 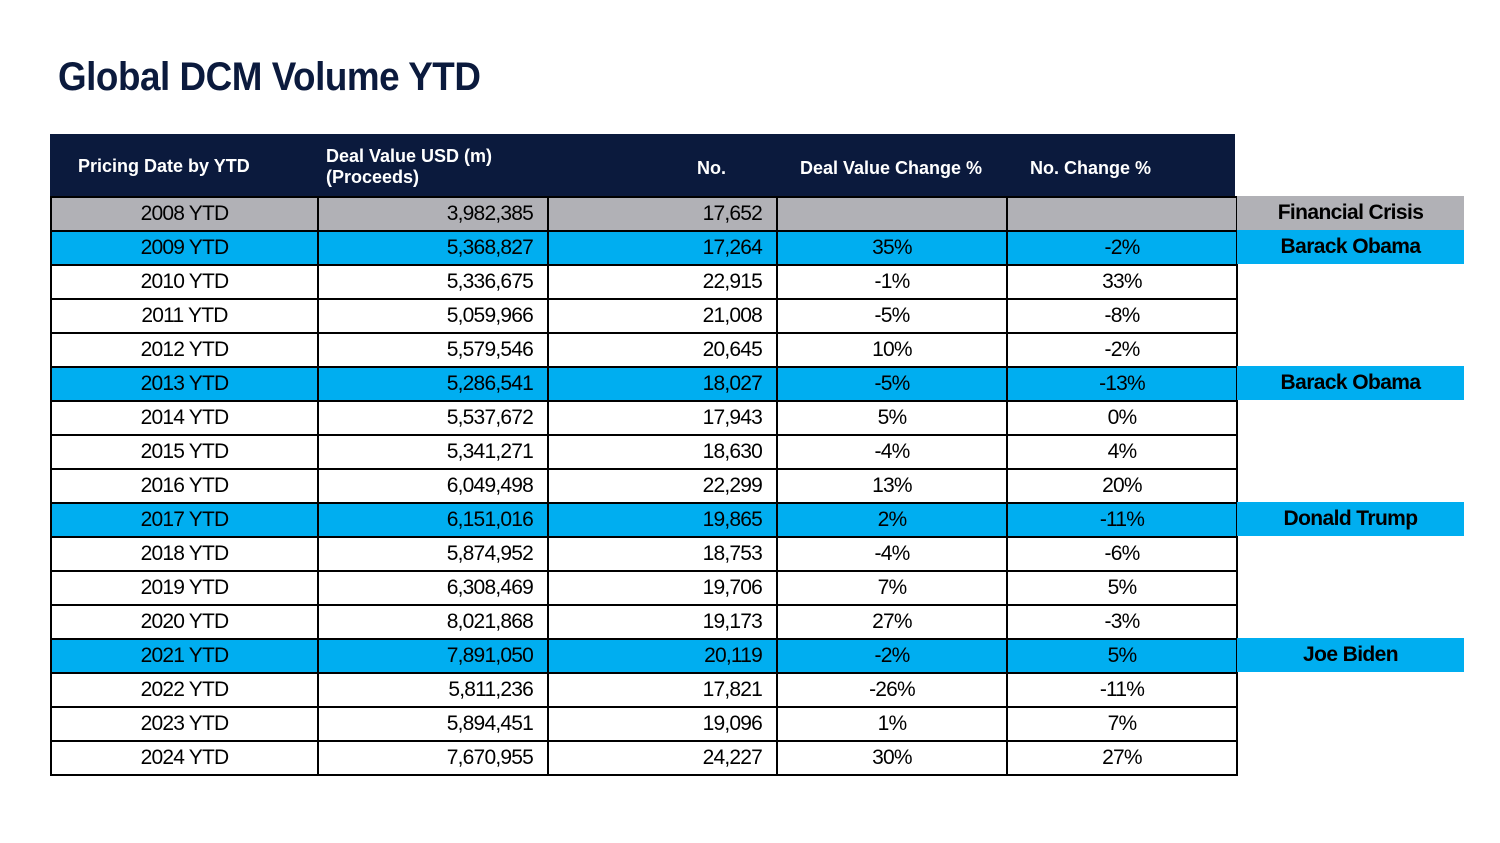 What do you see at coordinates (184, 248) in the screenshot?
I see `cell-pricing-date: 2009 YTD` at bounding box center [184, 248].